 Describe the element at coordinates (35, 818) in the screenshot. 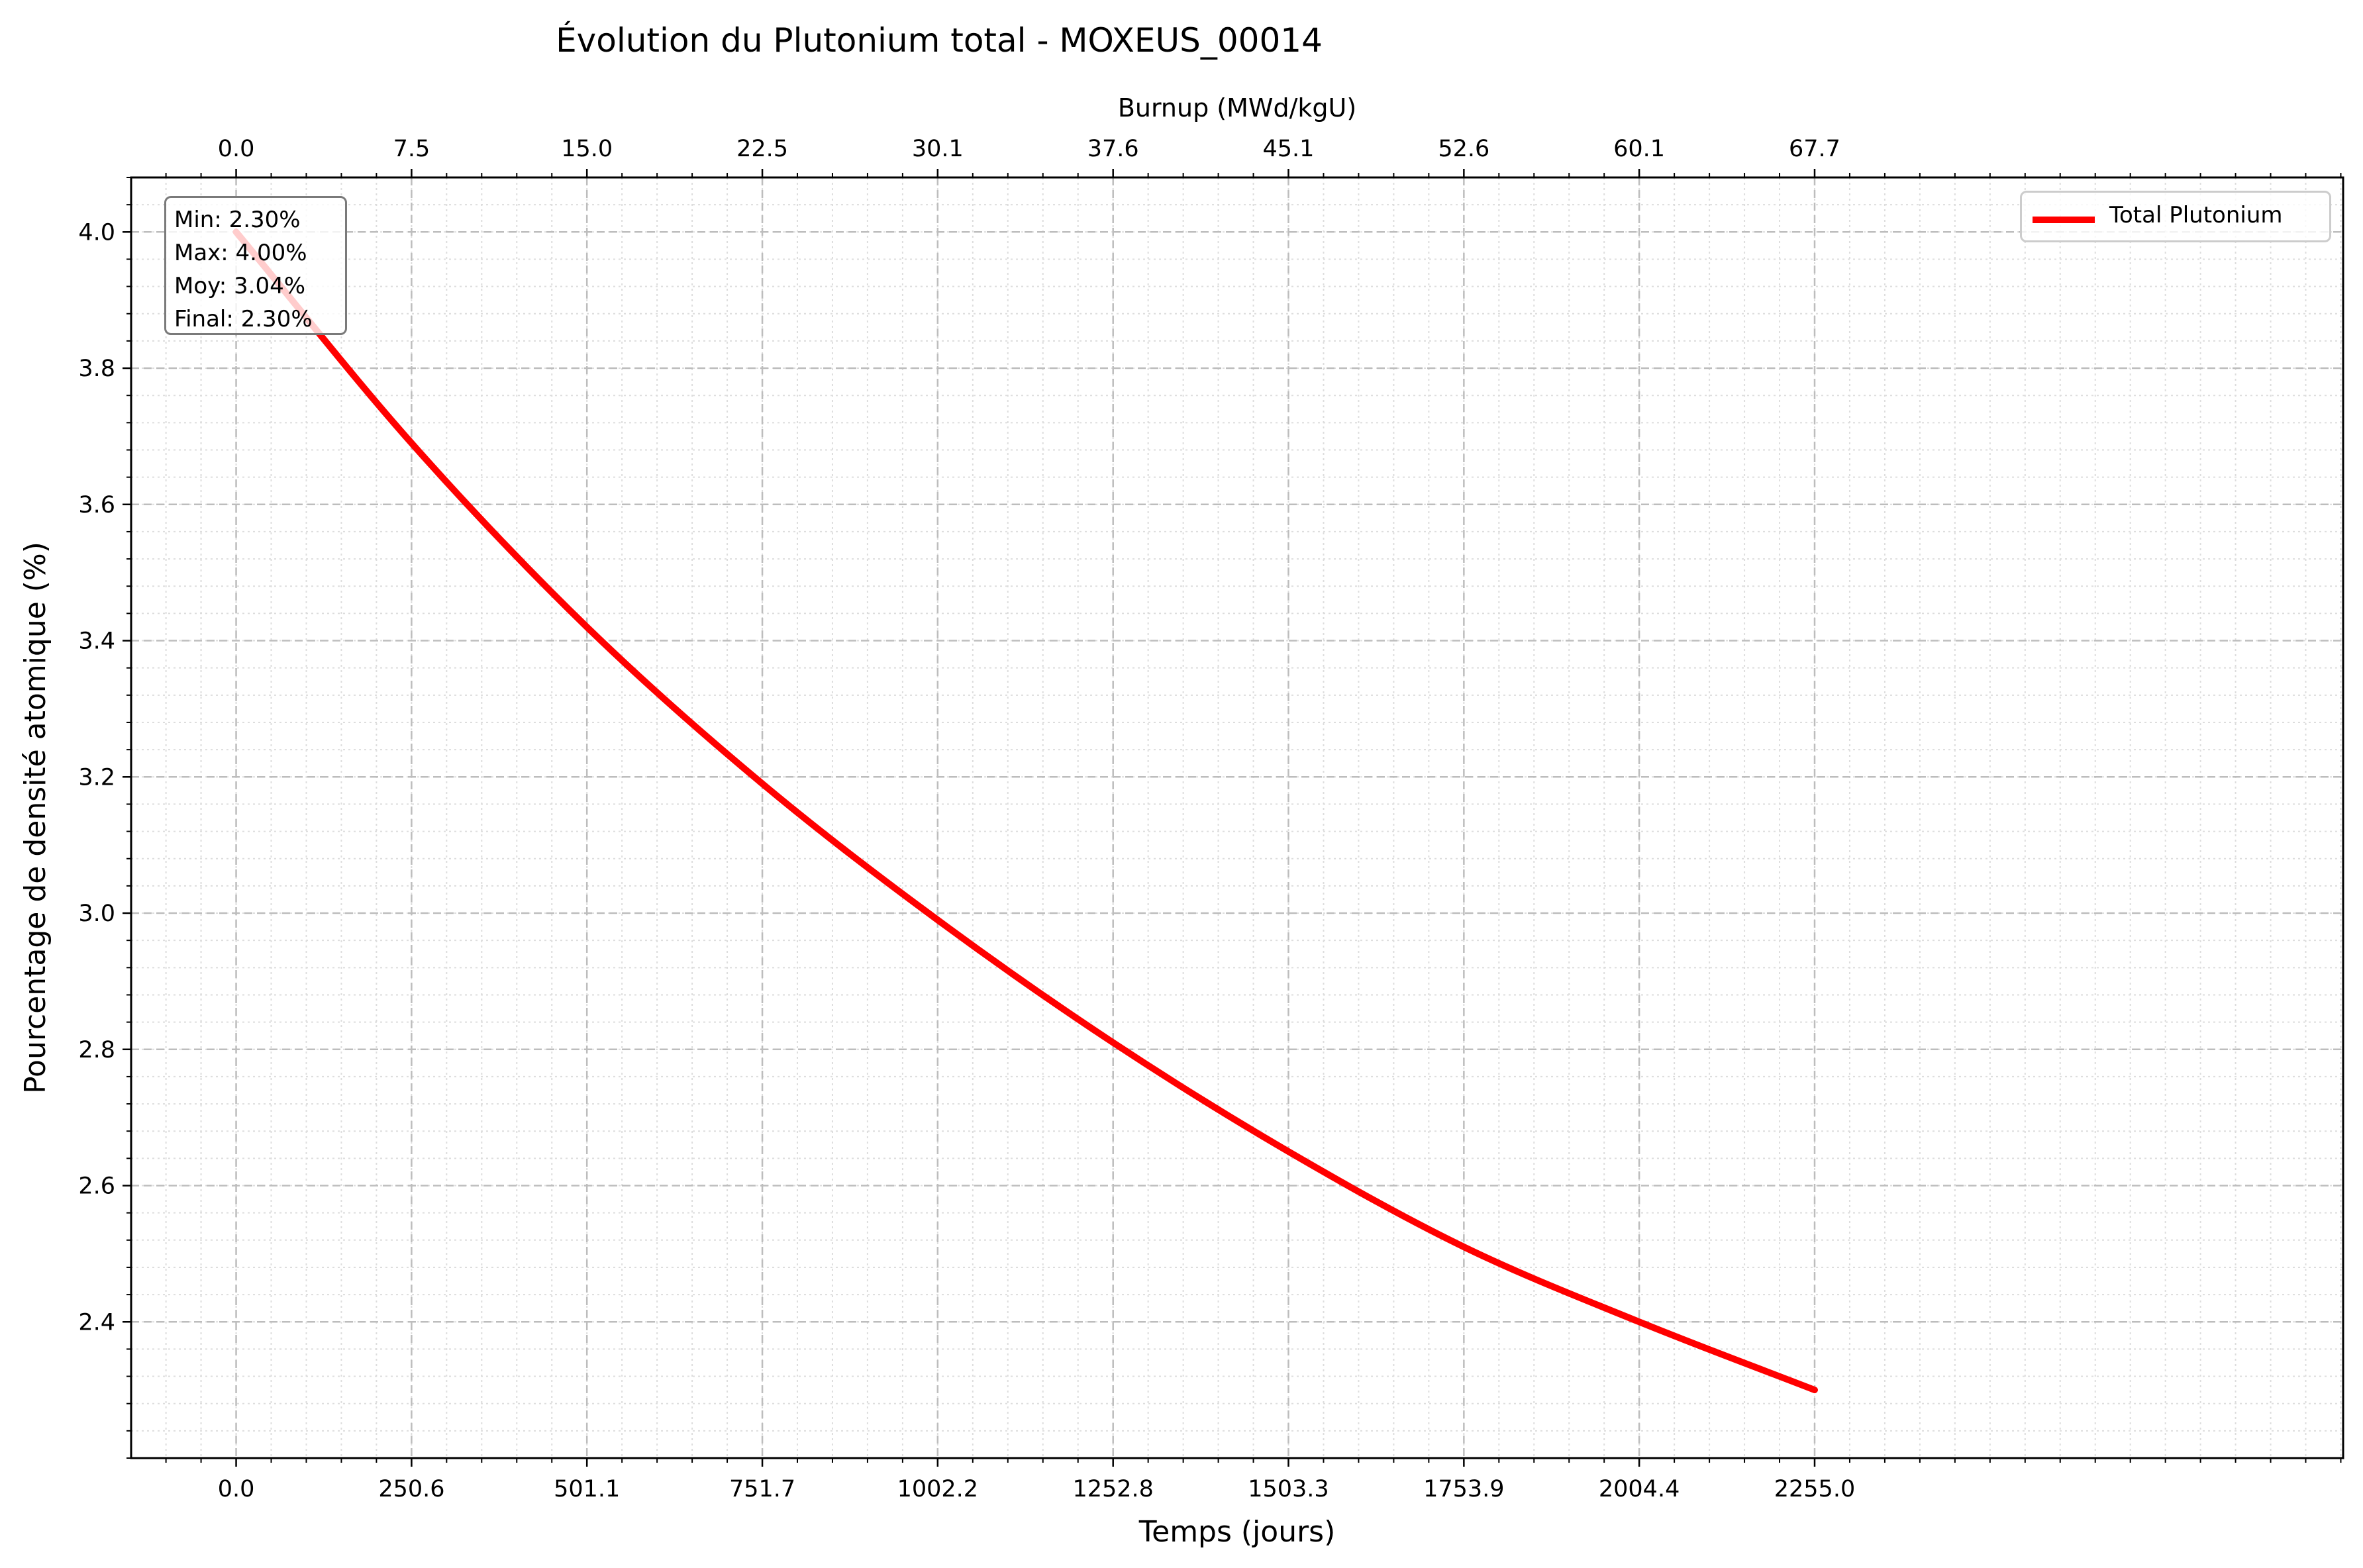

I see `y-axis-label: Pourcentage de densité atomique (%)` at that location.